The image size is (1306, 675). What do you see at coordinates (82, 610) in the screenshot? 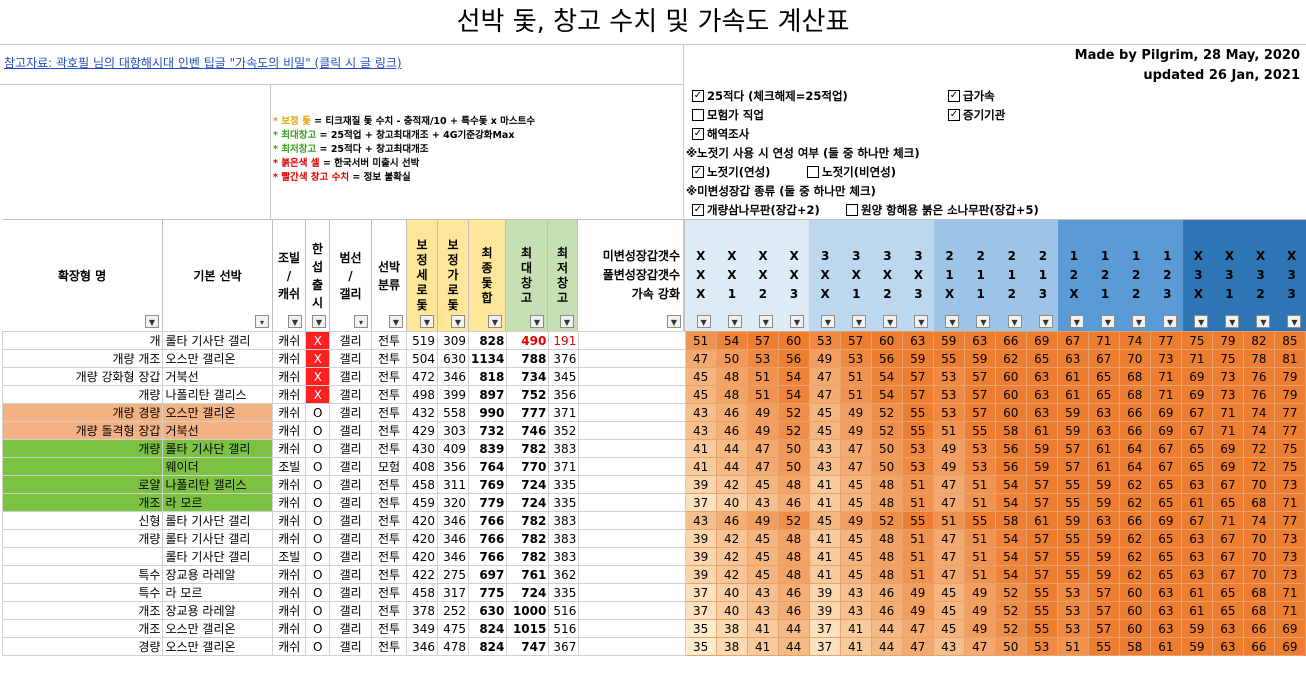
I see `cell-extension-name: 개조` at bounding box center [82, 610].